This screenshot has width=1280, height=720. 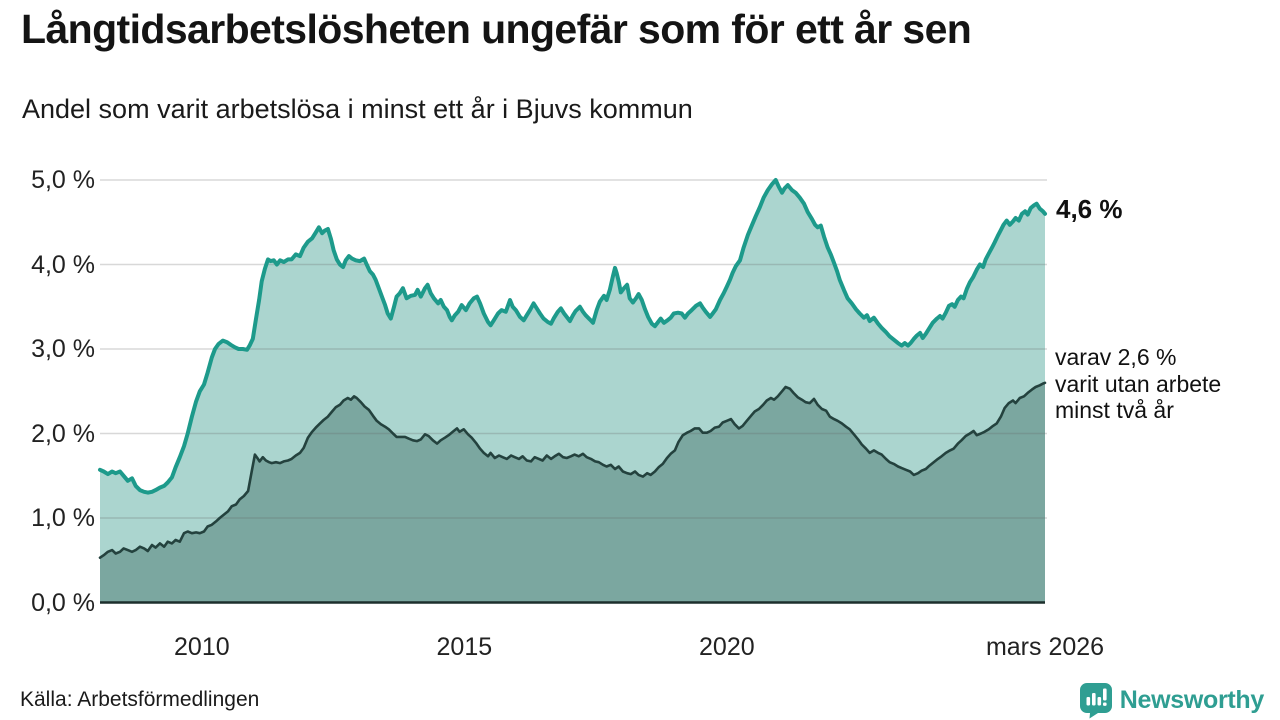 I want to click on newsworthy-logo: Newsworthy, so click(x=1171, y=700).